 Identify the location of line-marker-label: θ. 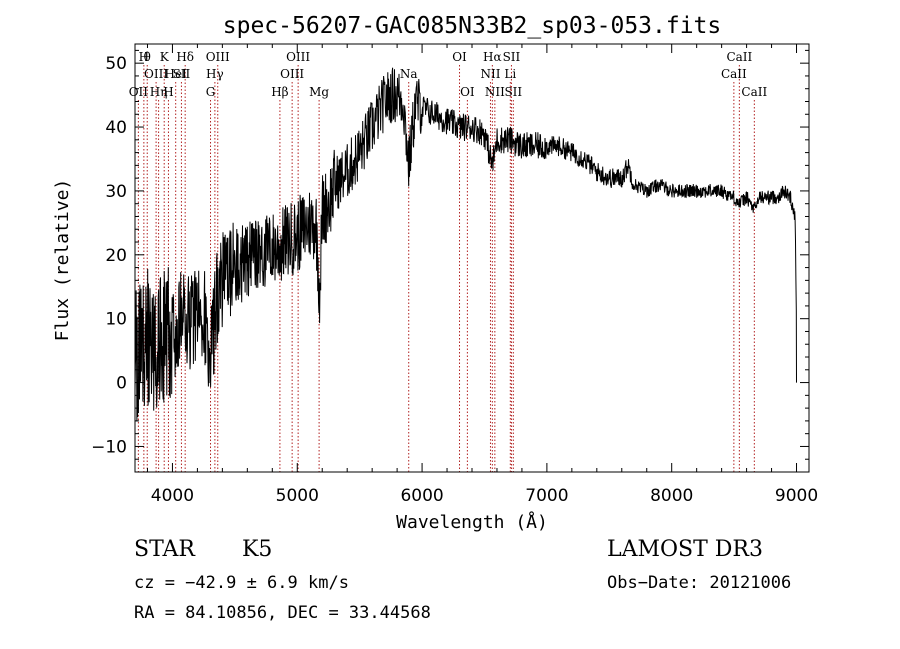
(147, 57).